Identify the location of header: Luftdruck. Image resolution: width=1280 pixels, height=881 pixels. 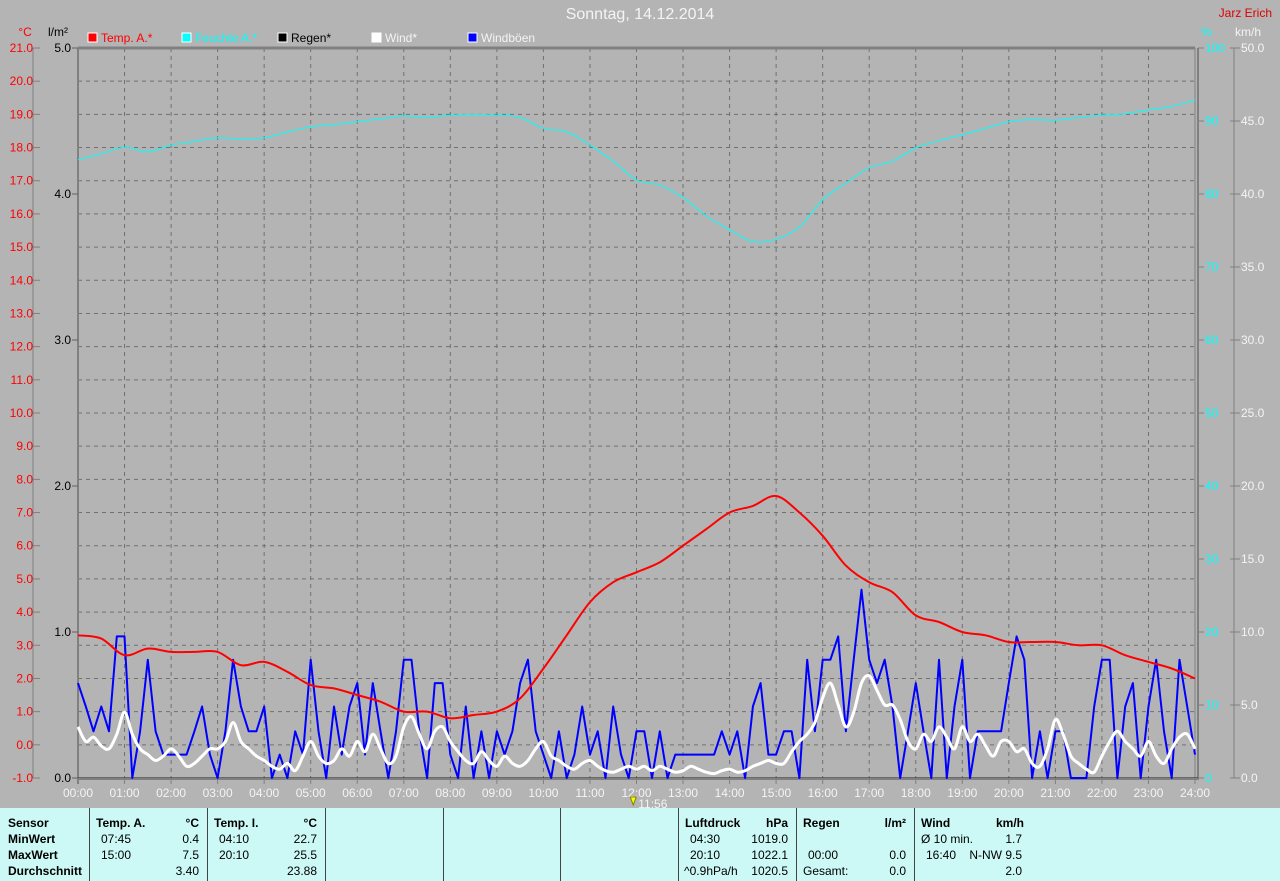
(713, 823).